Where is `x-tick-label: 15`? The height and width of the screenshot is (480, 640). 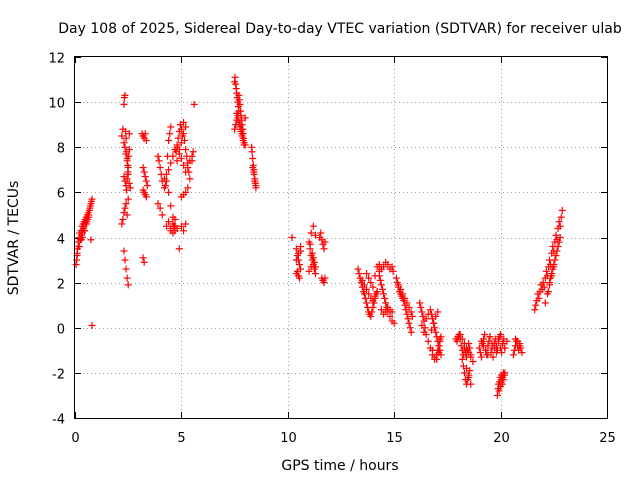
x-tick-label: 15 is located at coordinates (394, 438).